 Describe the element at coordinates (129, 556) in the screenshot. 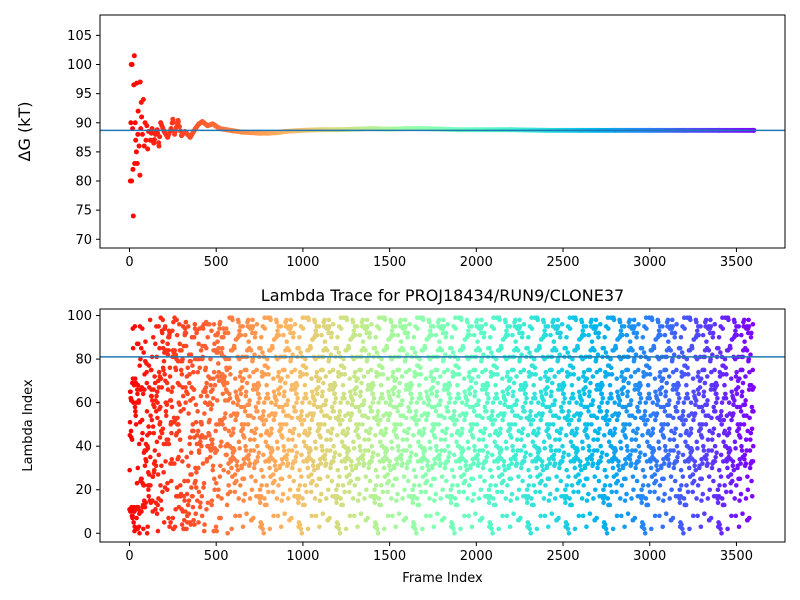

I see `lambda-x-tick-label: 0` at that location.